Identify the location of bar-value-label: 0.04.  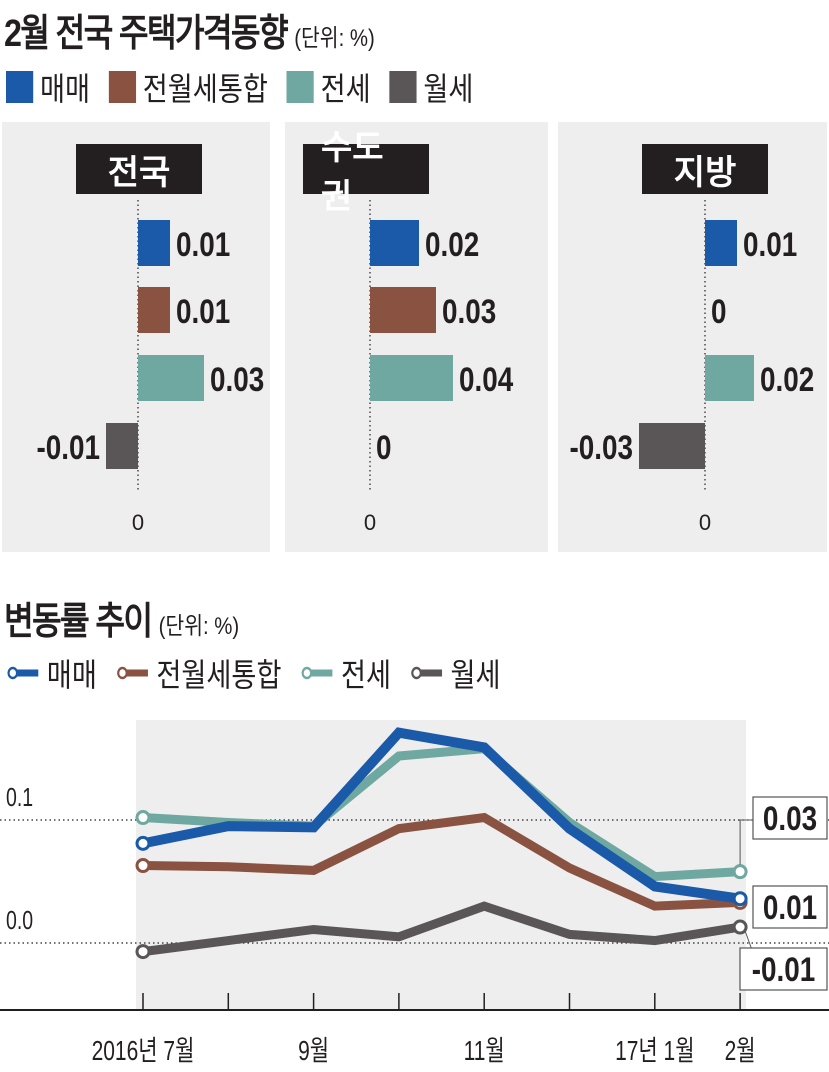
(486, 379).